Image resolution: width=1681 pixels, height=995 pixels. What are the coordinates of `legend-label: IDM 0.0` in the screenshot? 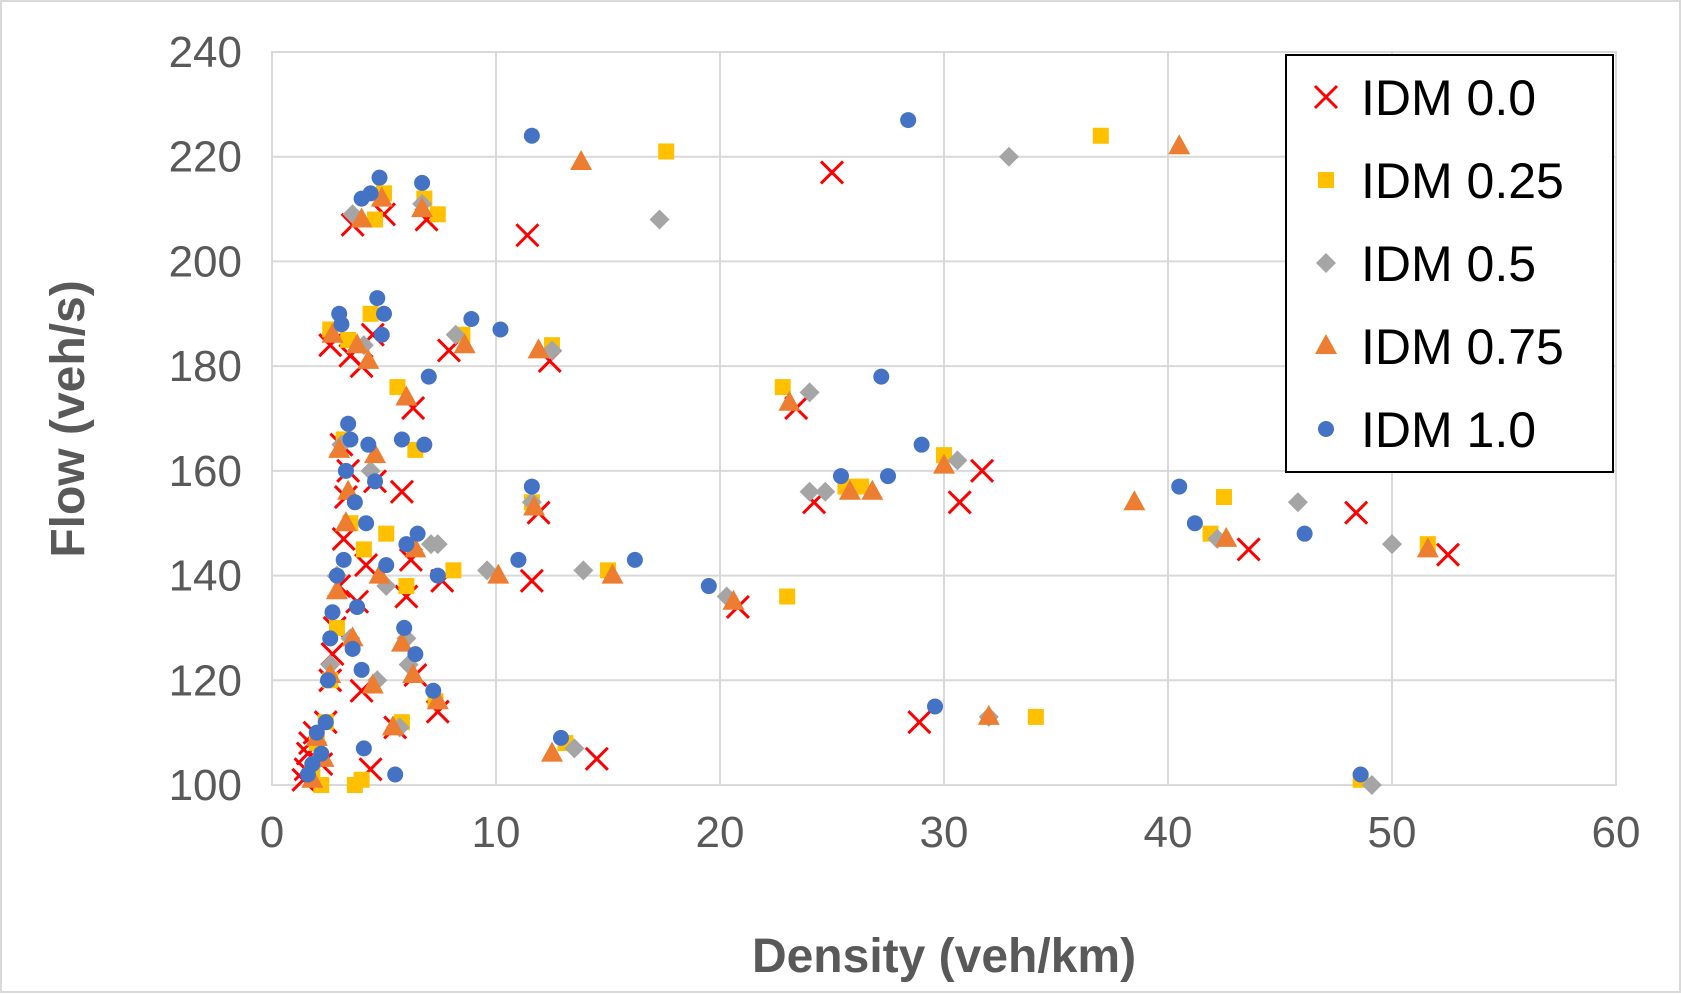 It's located at (1448, 98).